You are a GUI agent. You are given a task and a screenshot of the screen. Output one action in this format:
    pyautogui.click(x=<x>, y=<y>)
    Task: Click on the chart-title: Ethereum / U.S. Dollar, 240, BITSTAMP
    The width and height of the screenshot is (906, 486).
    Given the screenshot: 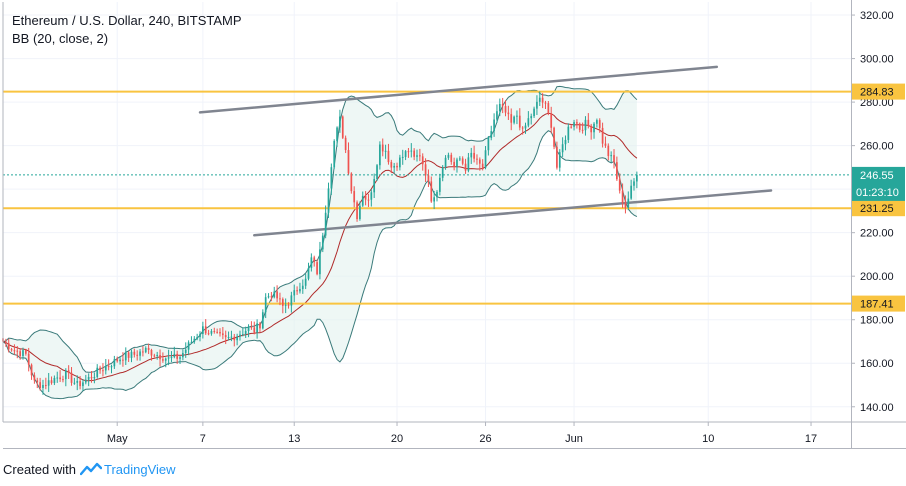 What is the action you would take?
    pyautogui.click(x=127, y=20)
    